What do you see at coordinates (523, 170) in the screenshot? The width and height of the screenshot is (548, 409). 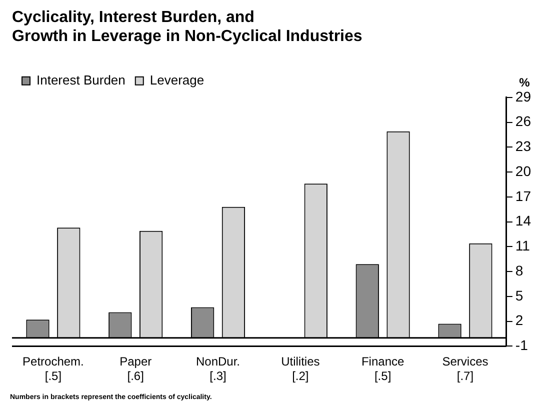 I see `y-tick-label: 20` at bounding box center [523, 170].